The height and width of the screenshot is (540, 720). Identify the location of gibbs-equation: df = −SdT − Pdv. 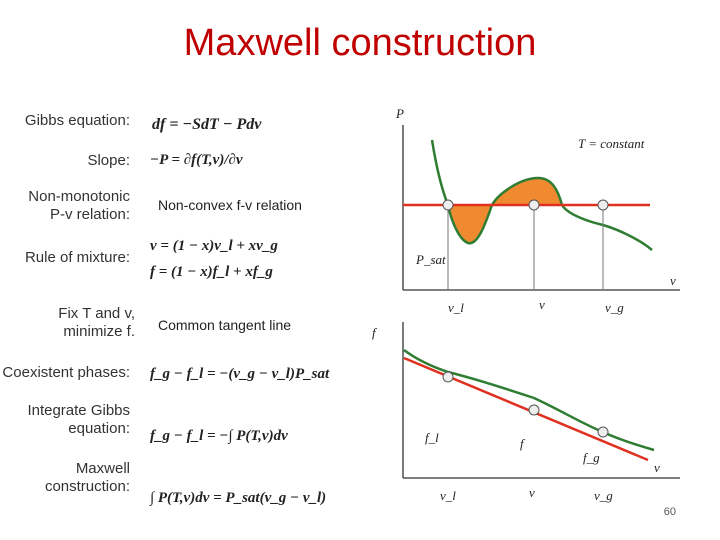
(207, 124).